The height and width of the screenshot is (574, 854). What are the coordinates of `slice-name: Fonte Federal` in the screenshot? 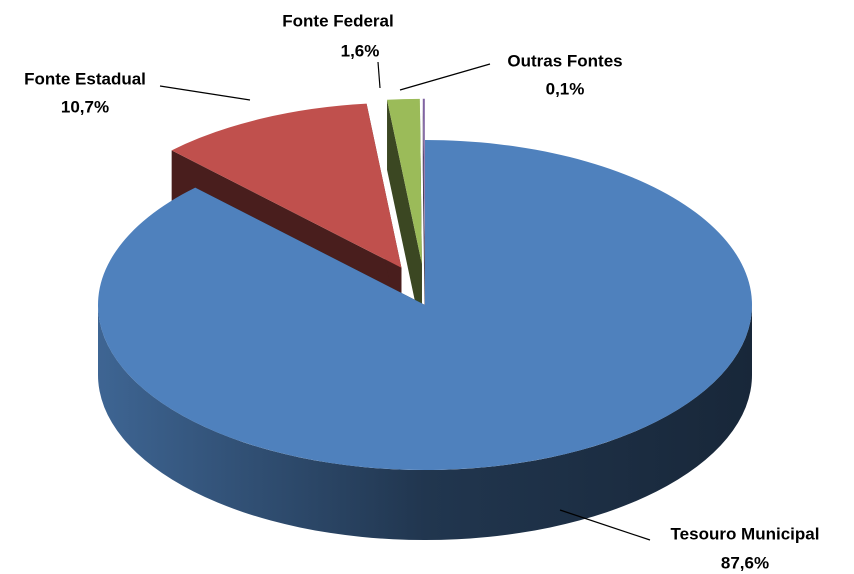 It's located at (337, 20).